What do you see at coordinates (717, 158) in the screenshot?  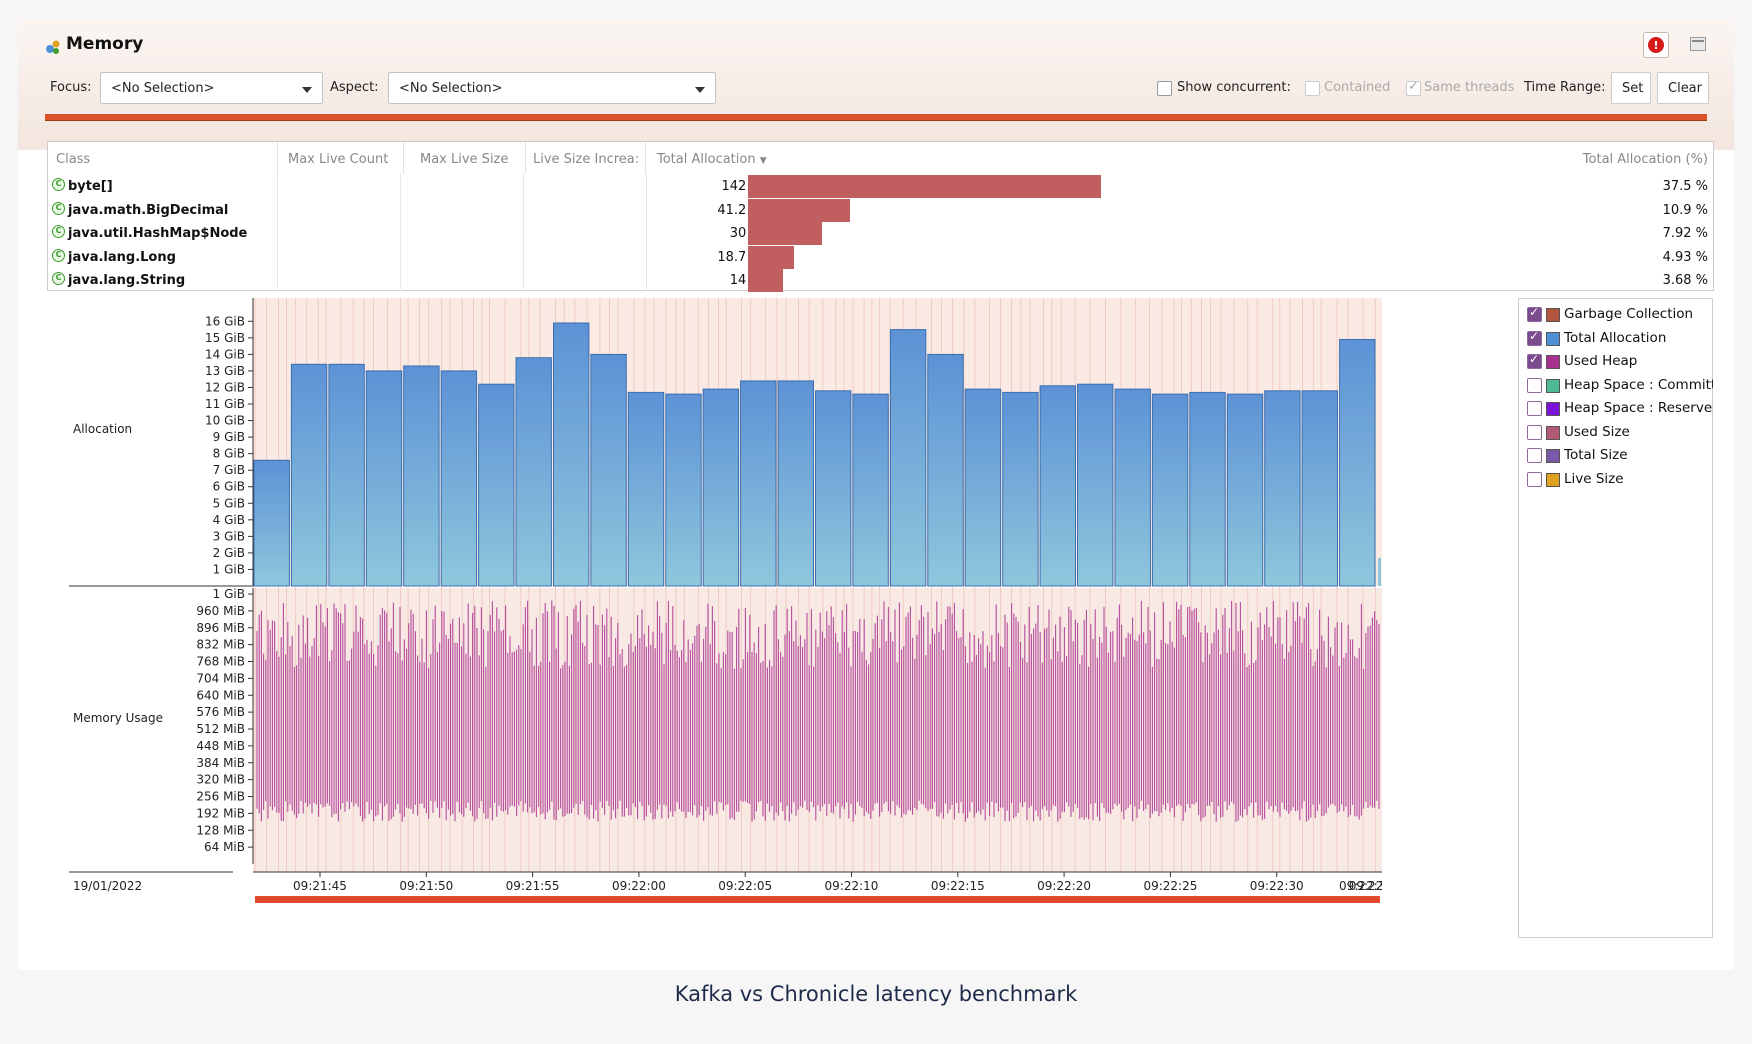 I see `col-header-total-allocation: Total Allocation ▼` at bounding box center [717, 158].